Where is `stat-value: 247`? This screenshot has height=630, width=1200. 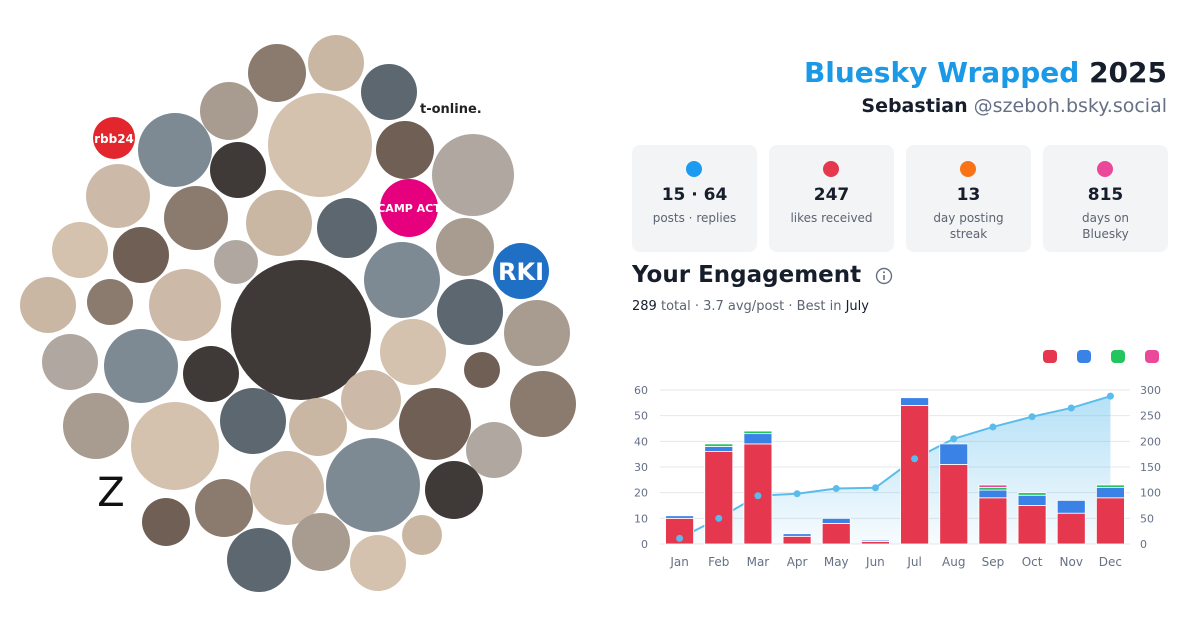
stat-value: 247 is located at coordinates (831, 195).